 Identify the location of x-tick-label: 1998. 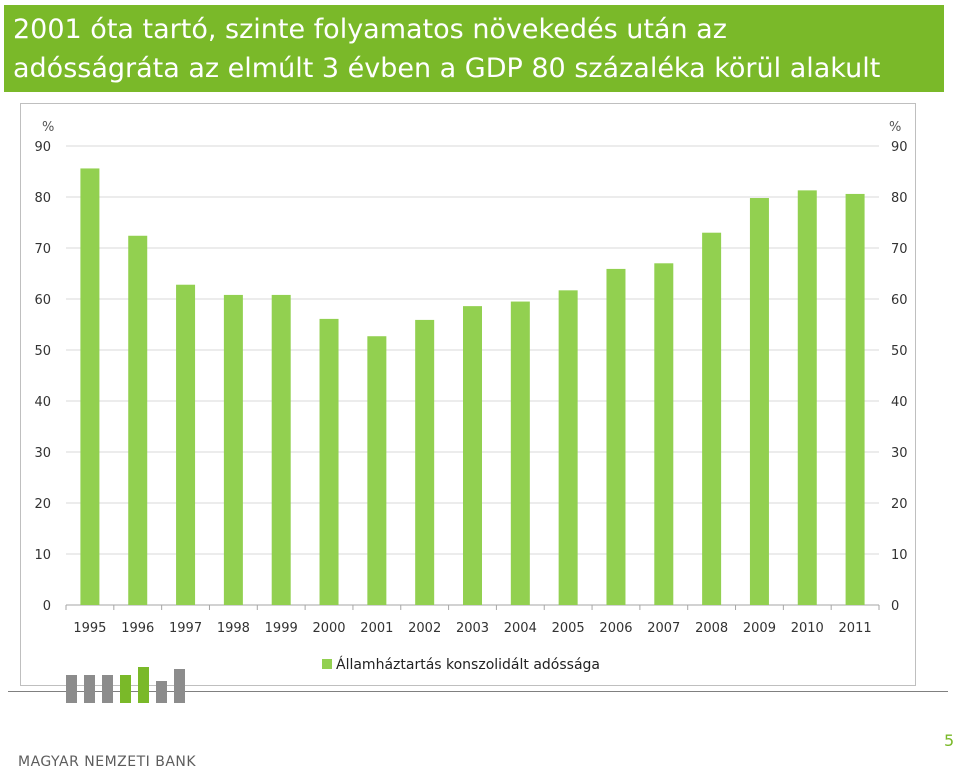
(233, 628).